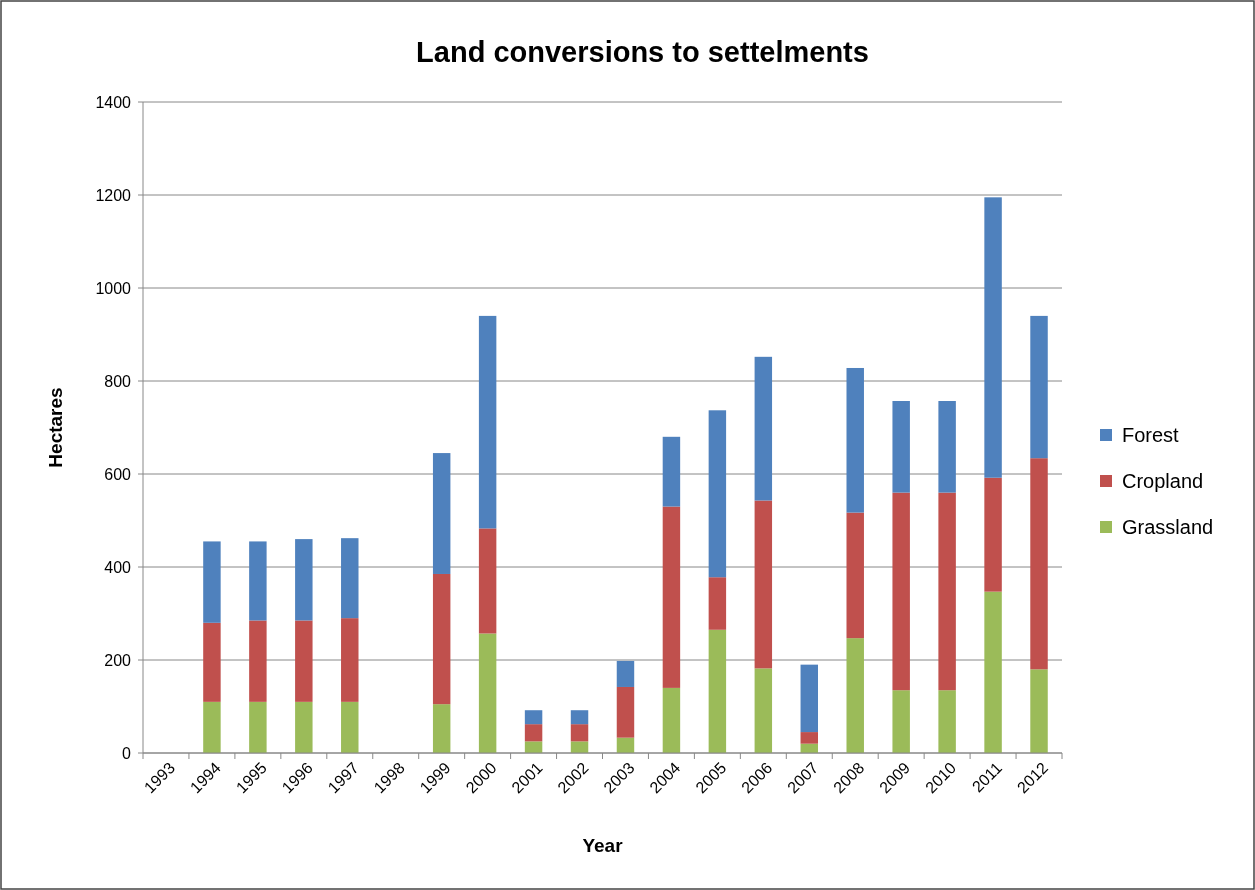 The width and height of the screenshot is (1255, 890). What do you see at coordinates (1151, 435) in the screenshot?
I see `legend-label: Forest` at bounding box center [1151, 435].